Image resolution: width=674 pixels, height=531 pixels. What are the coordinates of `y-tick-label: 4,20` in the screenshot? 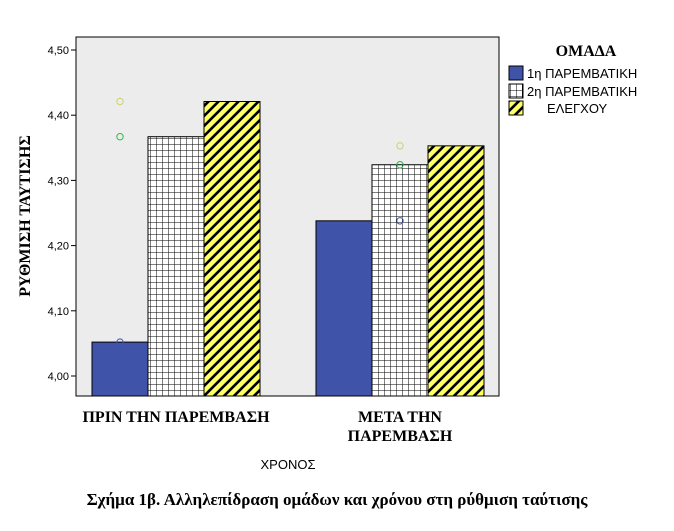 It's located at (58, 247).